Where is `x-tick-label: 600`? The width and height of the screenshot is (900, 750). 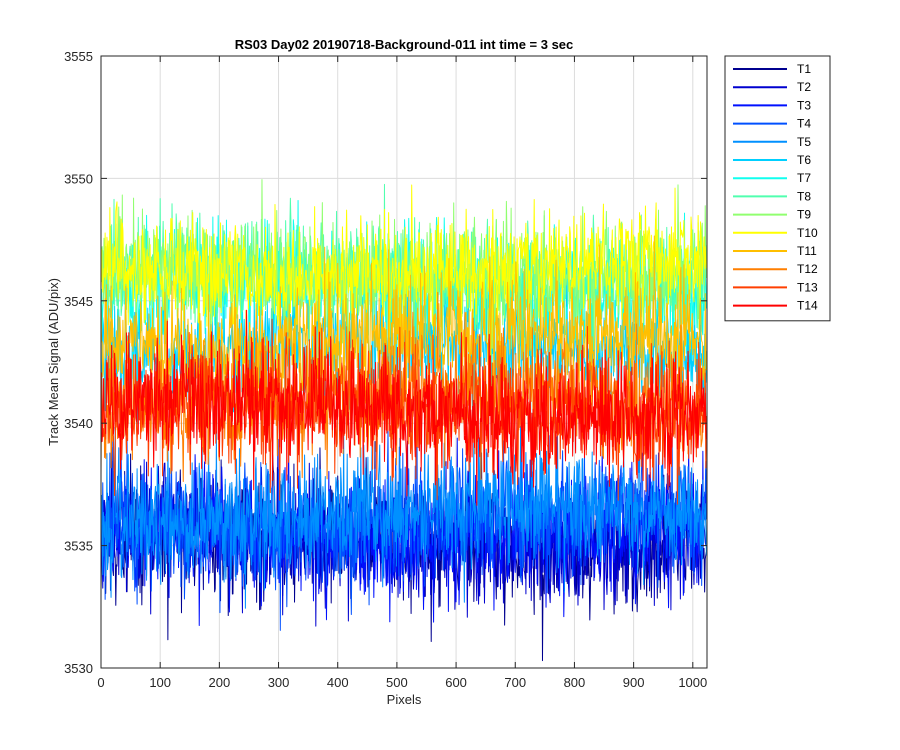 x-tick-label: 600 is located at coordinates (456, 682).